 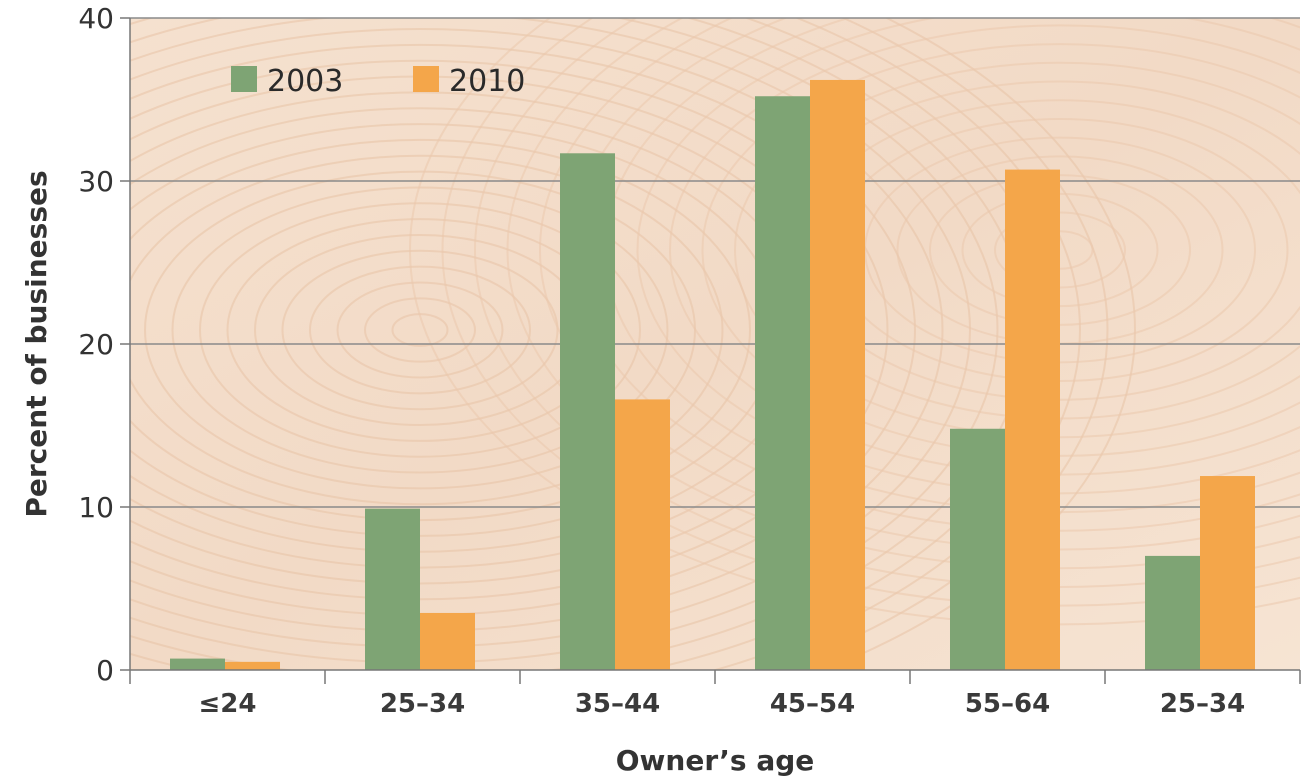 What do you see at coordinates (1007, 704) in the screenshot?
I see `x-tick-label: 55–64` at bounding box center [1007, 704].